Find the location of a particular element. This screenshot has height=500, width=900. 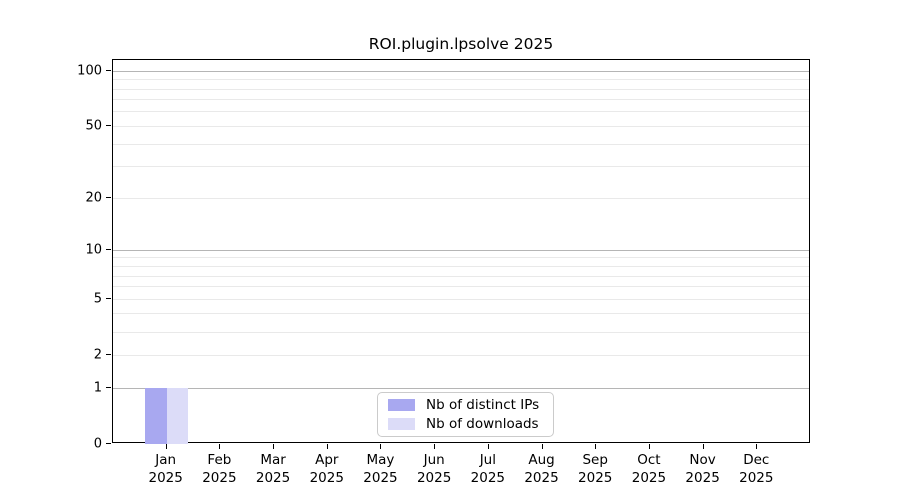

y-tick-label: 1 is located at coordinates (97, 387).